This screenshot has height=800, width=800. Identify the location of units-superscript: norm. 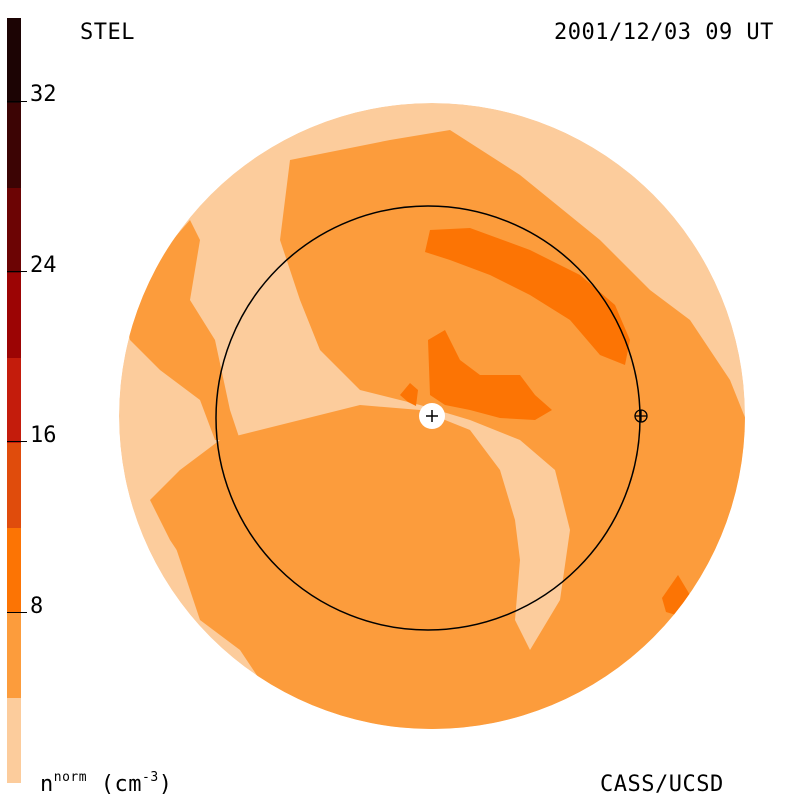
(70, 777).